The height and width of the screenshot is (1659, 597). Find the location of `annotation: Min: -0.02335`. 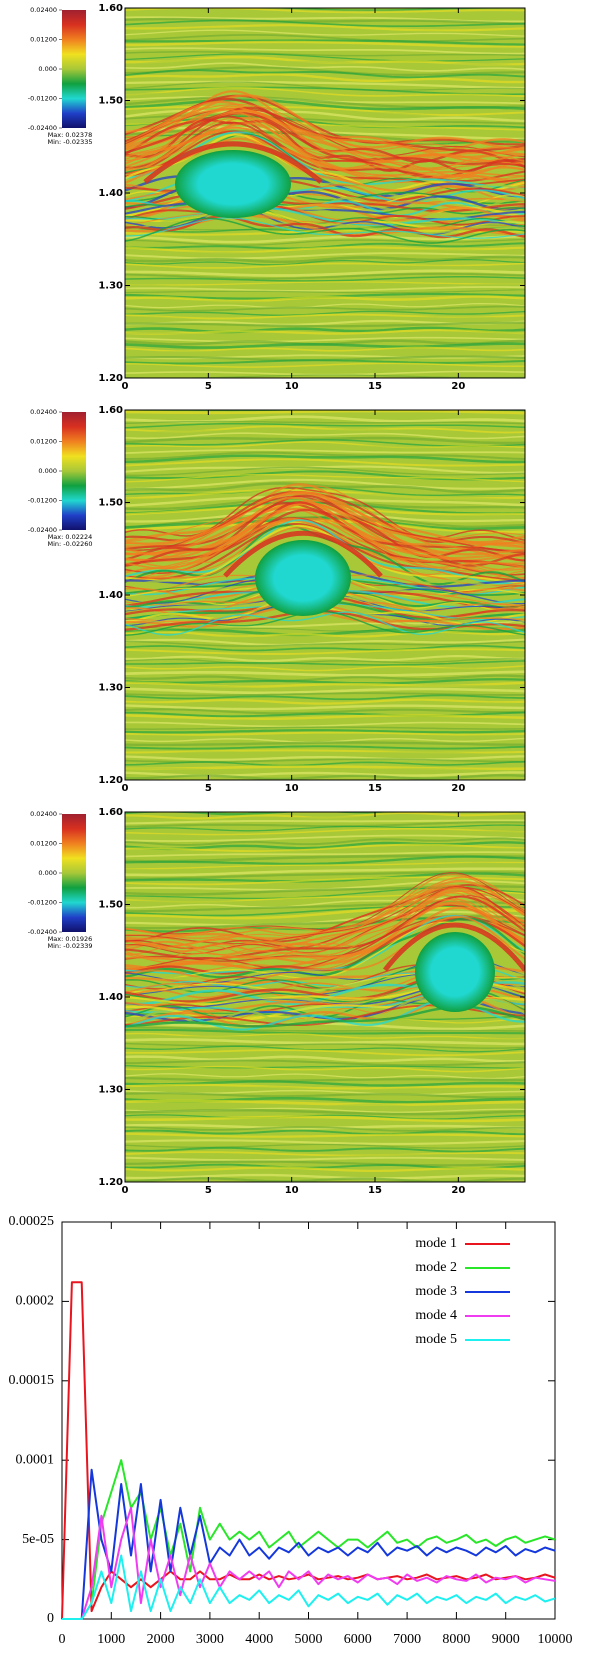

annotation: Min: -0.02335 is located at coordinates (69, 142).